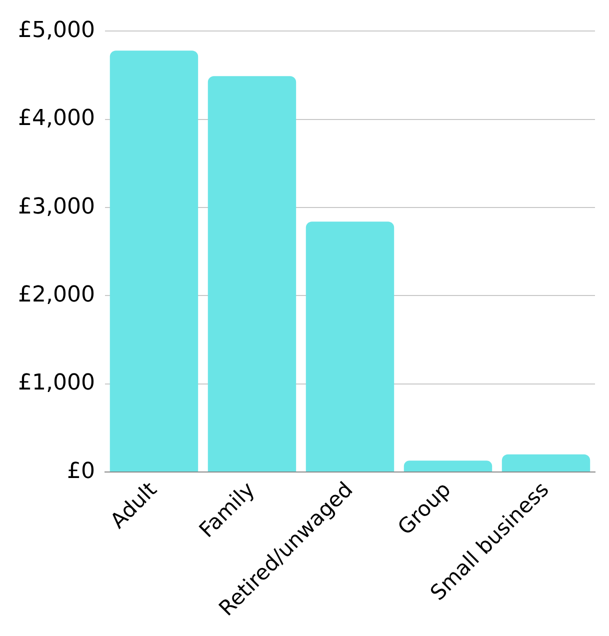 The width and height of the screenshot is (609, 636). I want to click on y-tick-label: £2,000, so click(56, 295).